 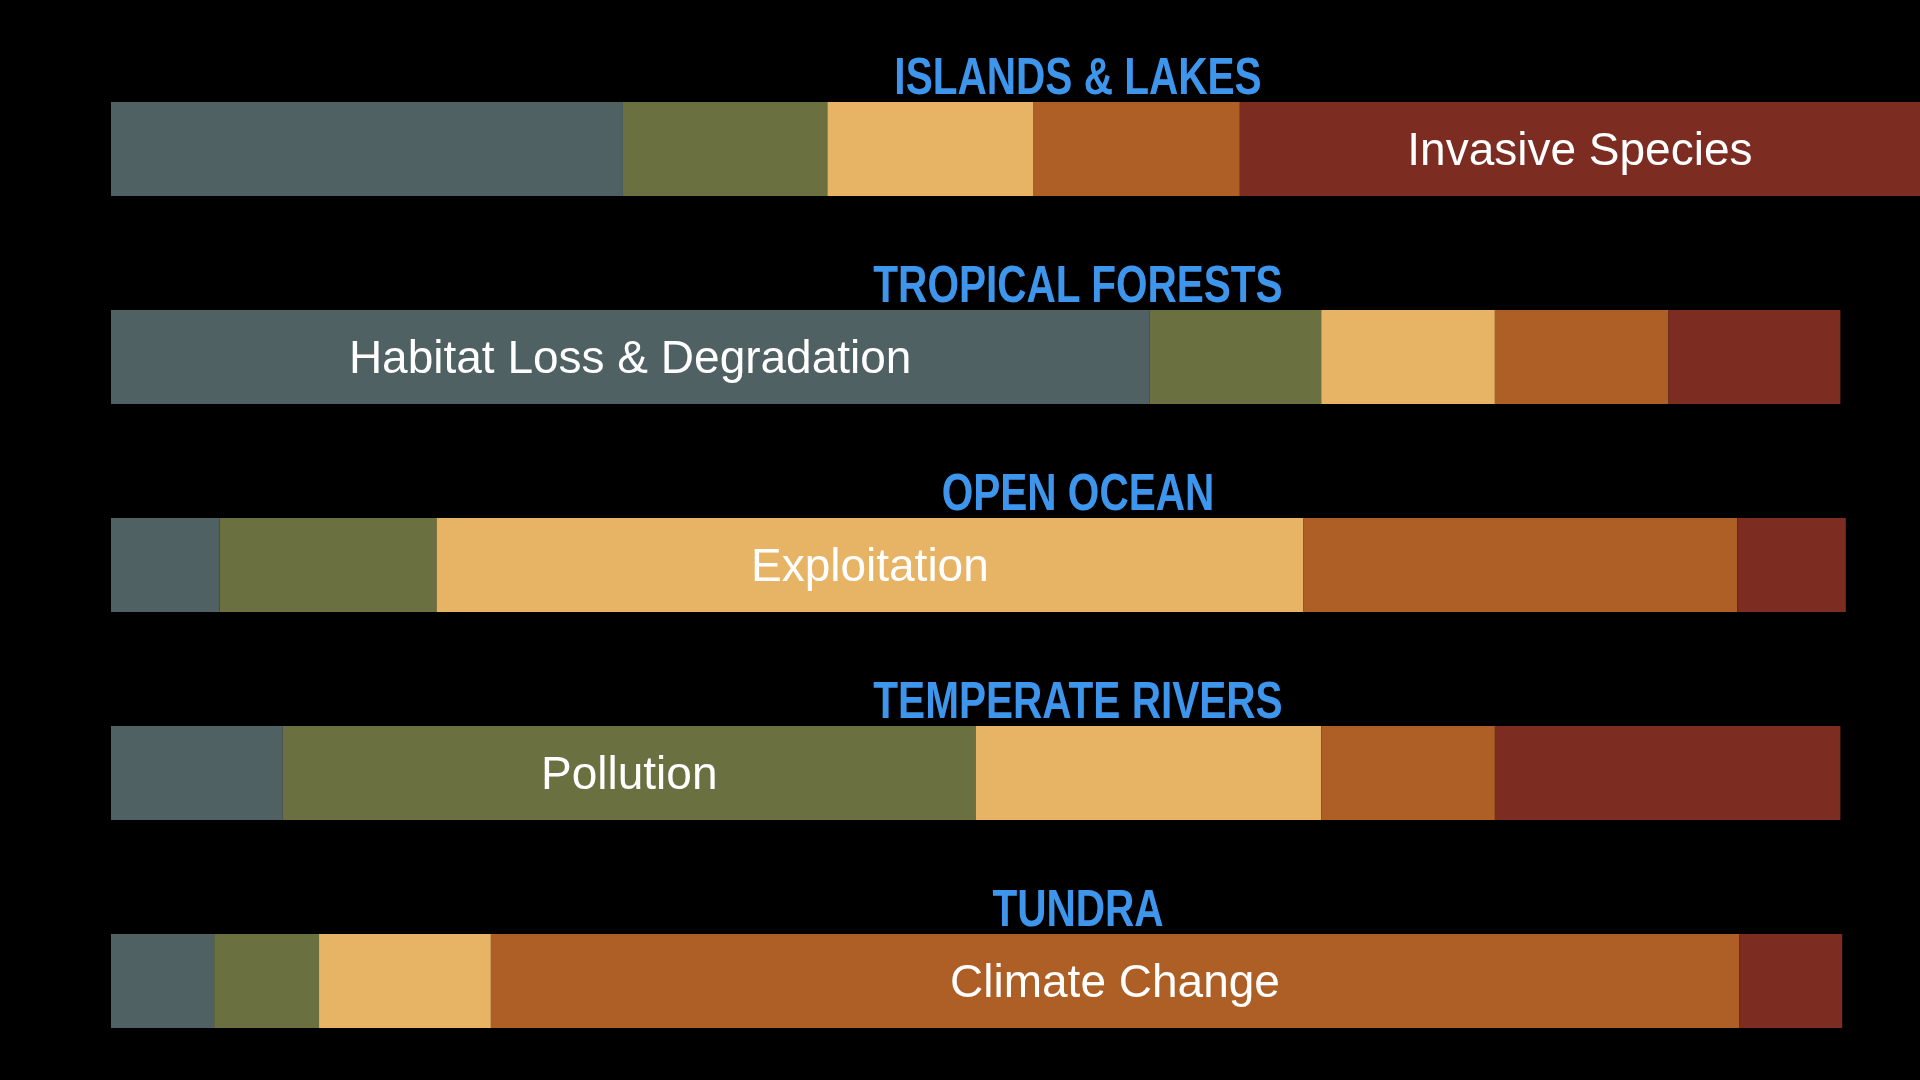 What do you see at coordinates (1078, 76) in the screenshot?
I see `y-tick-label: ISLANDS & LAKES` at bounding box center [1078, 76].